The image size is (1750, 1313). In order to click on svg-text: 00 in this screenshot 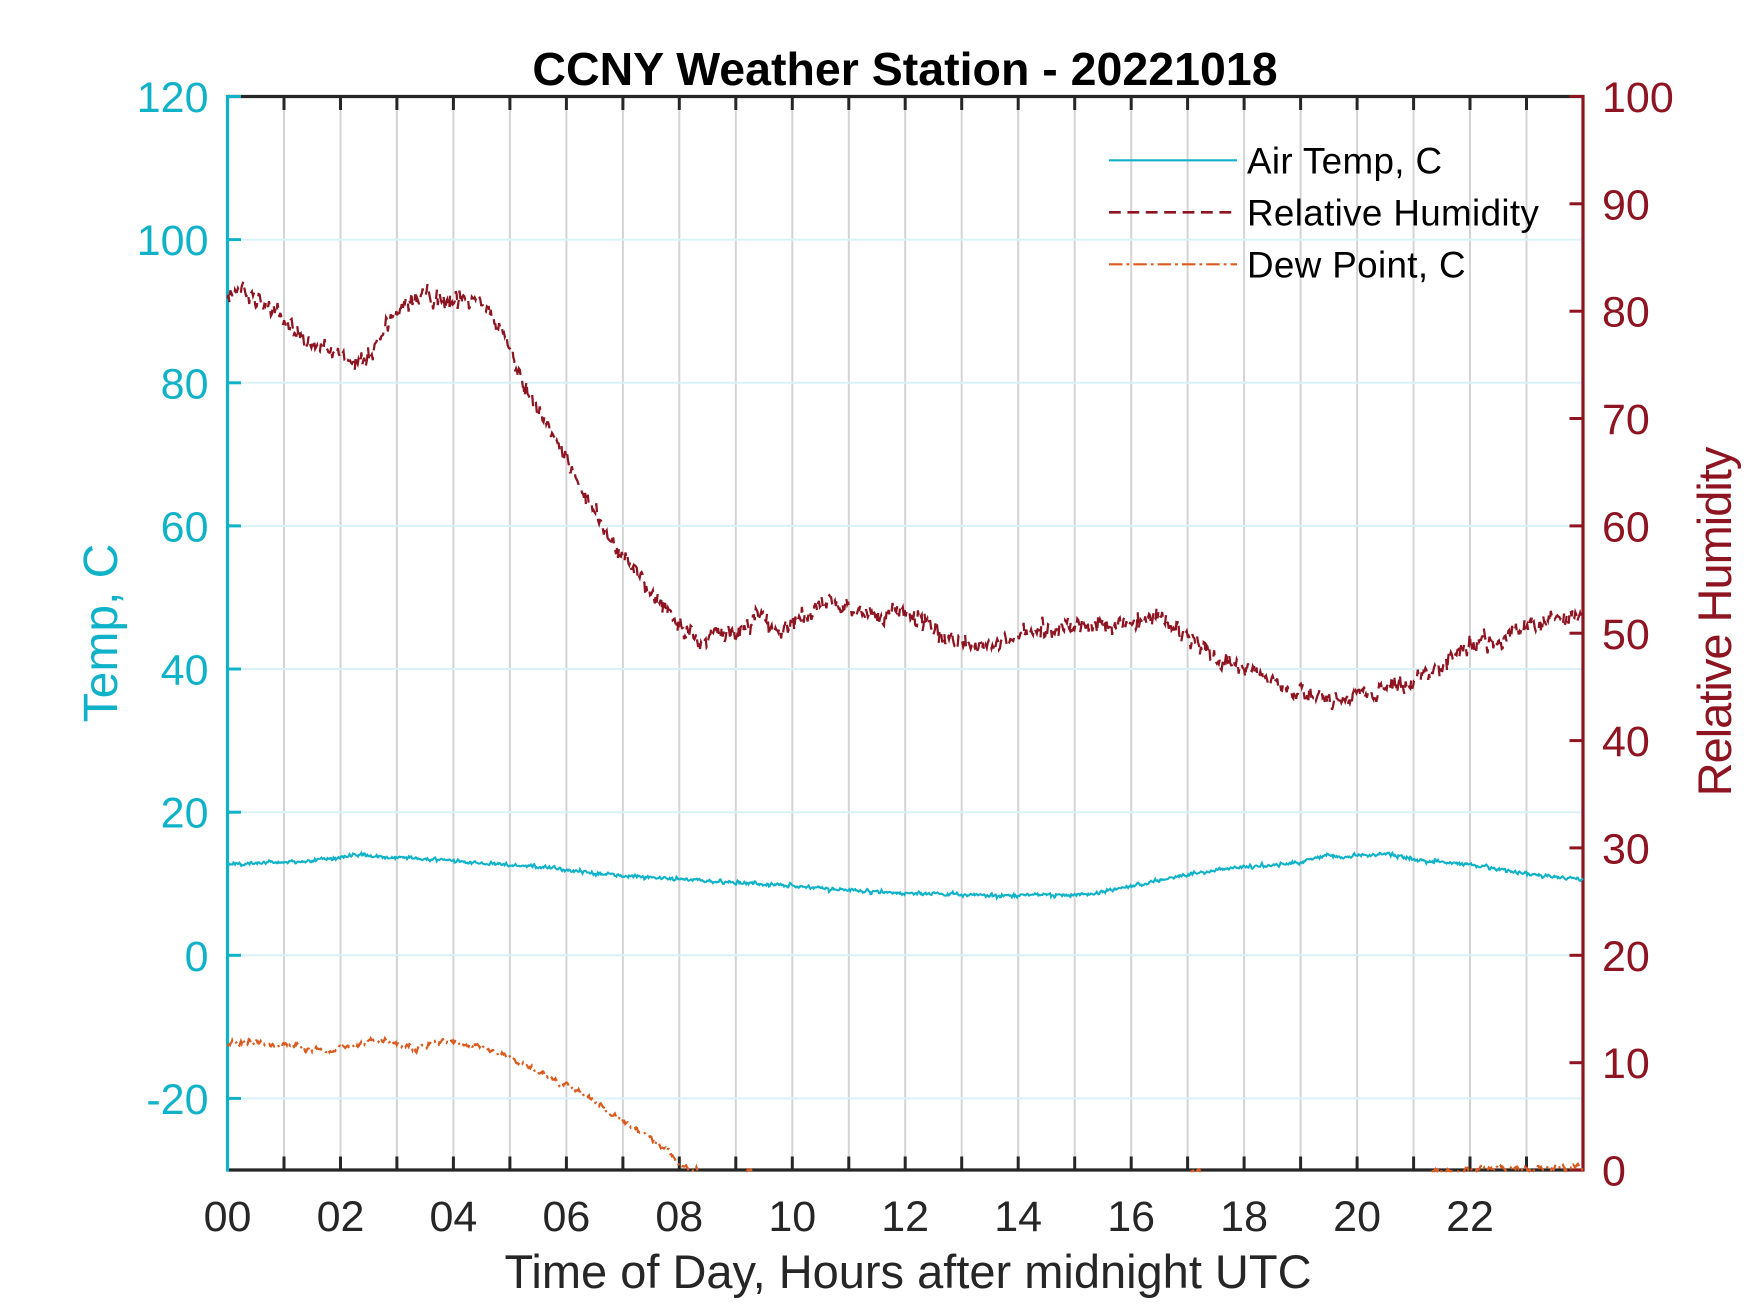, I will do `click(228, 1217)`.